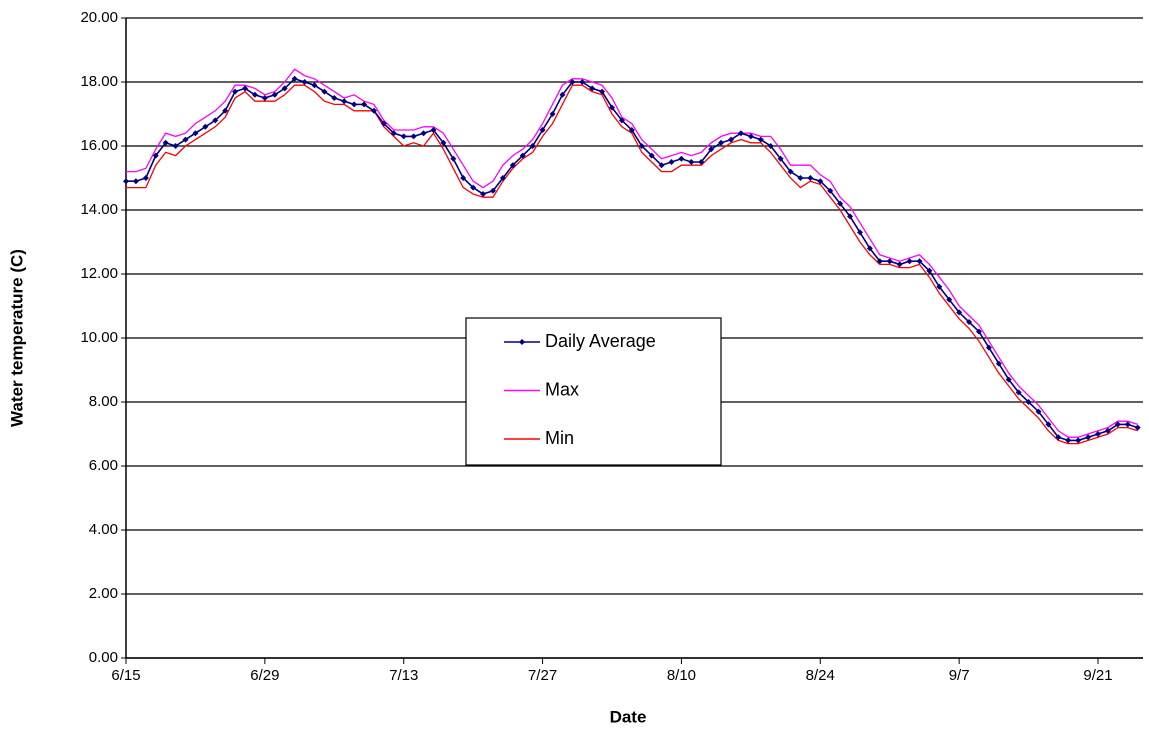 The image size is (1149, 737). What do you see at coordinates (103, 657) in the screenshot?
I see `y-tick-label: 0.00` at bounding box center [103, 657].